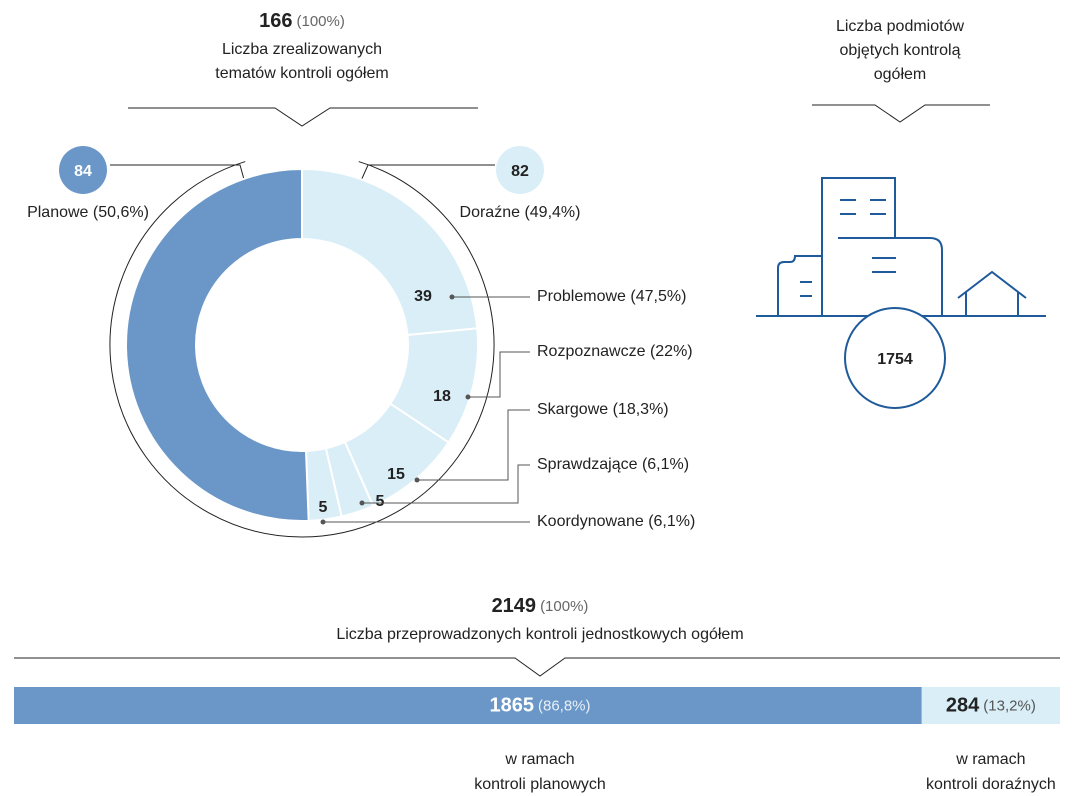  I want to click on bar-label: 1865 (86,8%), so click(539, 706).